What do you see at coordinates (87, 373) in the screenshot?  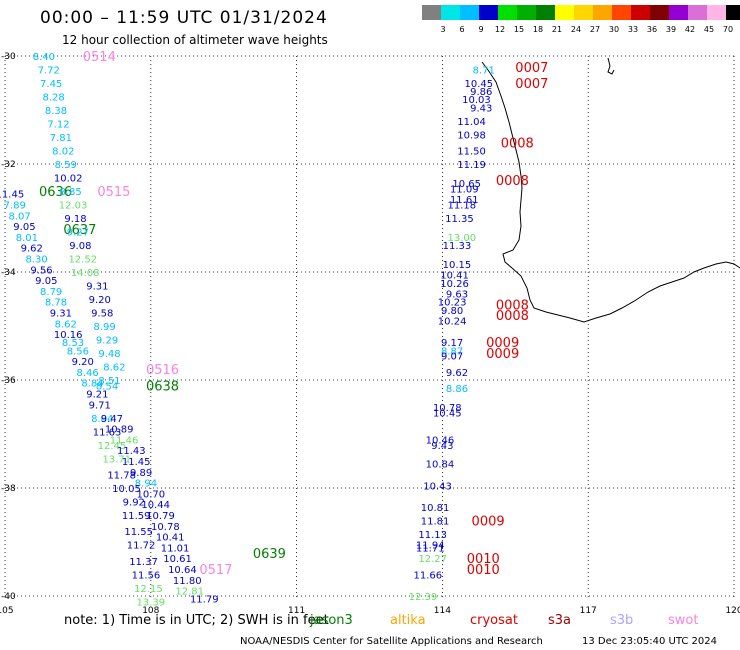 I see `wave-height-value: 8.46` at bounding box center [87, 373].